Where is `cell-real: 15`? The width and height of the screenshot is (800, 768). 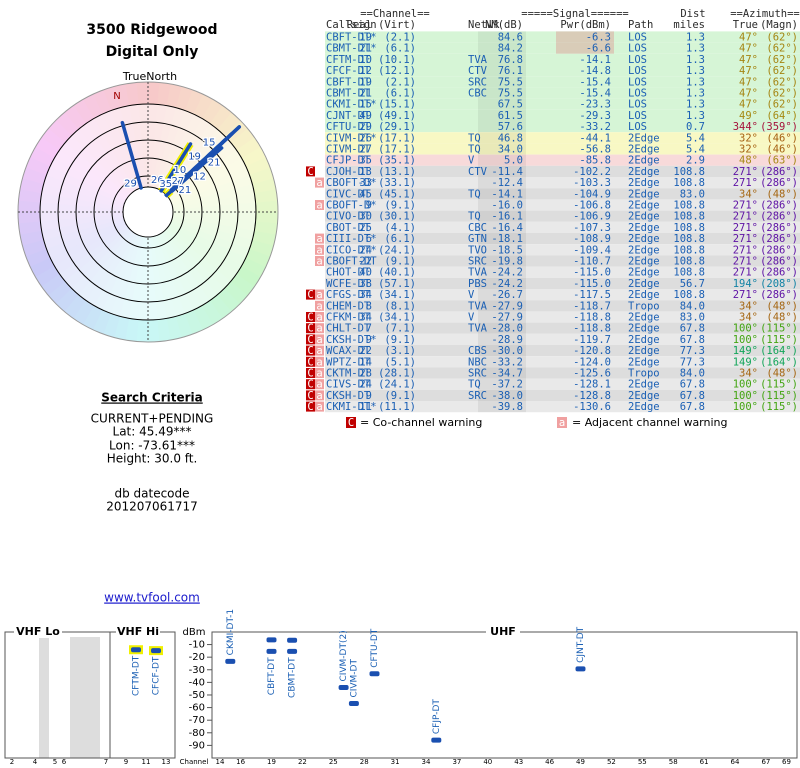 cell-real: 15 is located at coordinates (365, 105).